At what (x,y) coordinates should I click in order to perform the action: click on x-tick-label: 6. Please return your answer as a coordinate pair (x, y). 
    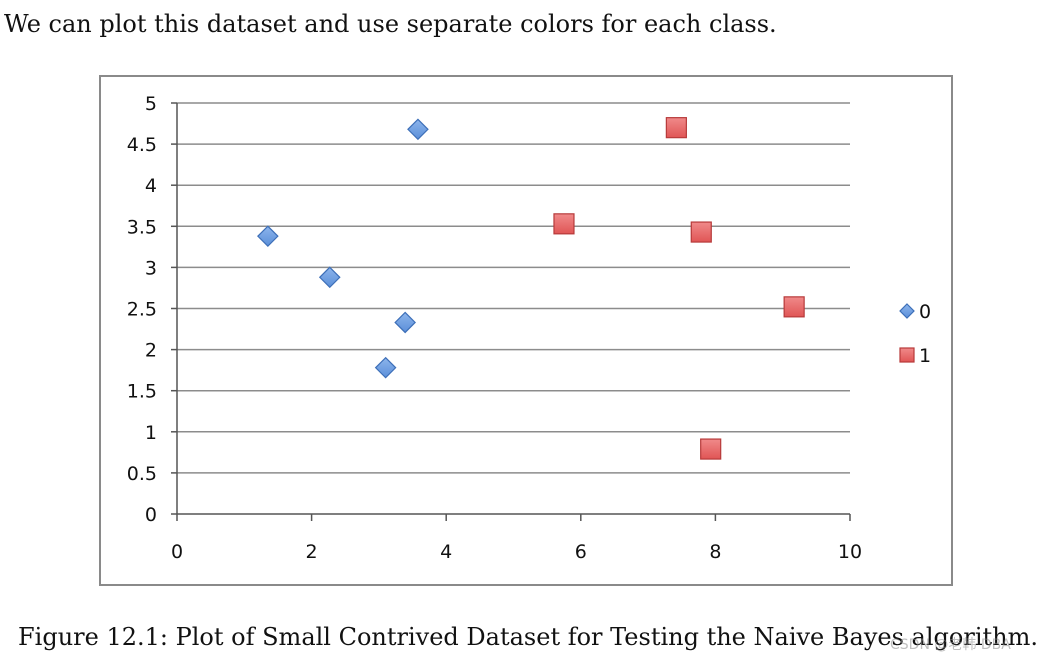
    Looking at the image, I should click on (581, 552).